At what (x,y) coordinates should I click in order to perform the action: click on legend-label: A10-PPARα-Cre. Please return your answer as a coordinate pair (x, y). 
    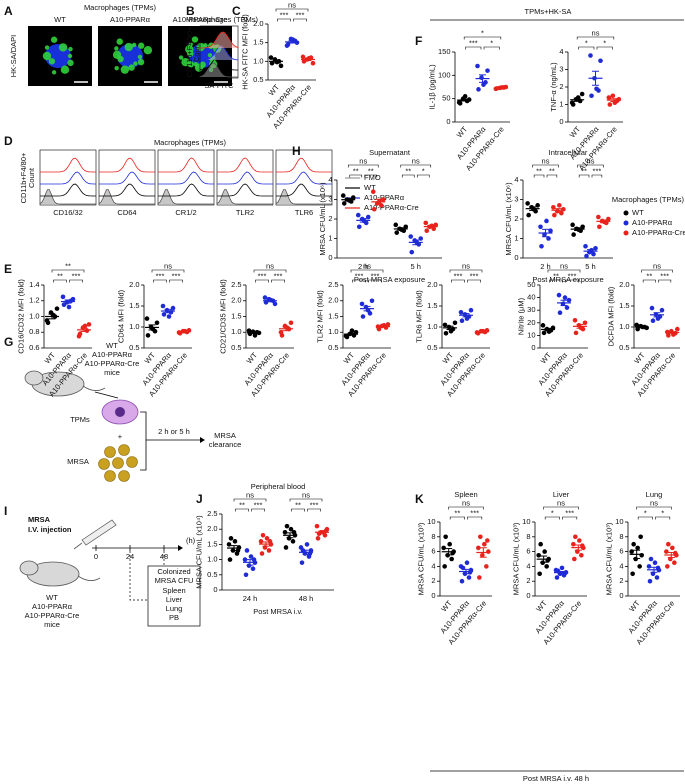
    Looking at the image, I should click on (658, 232).